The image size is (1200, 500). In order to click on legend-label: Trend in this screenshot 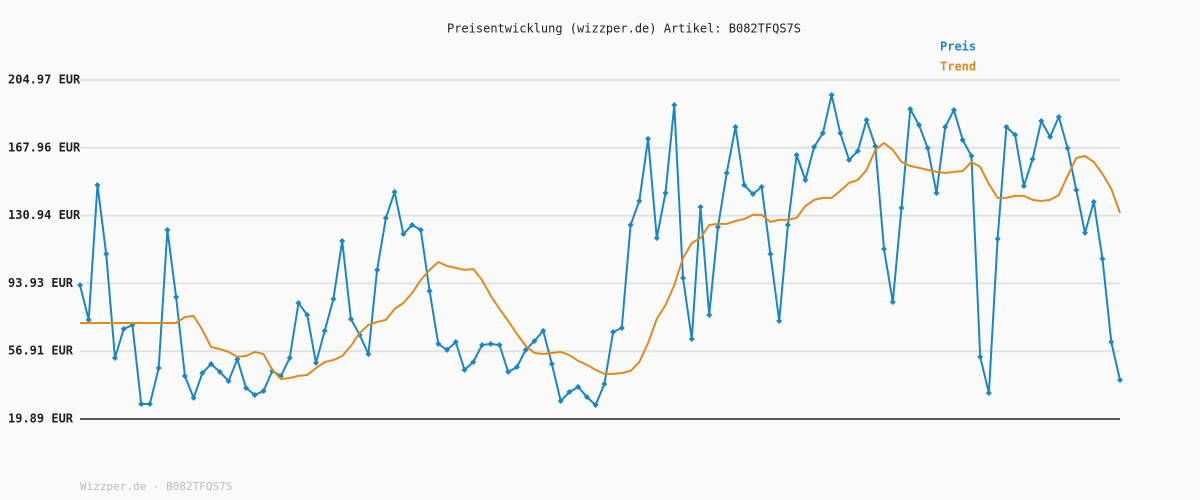, I will do `click(958, 67)`.